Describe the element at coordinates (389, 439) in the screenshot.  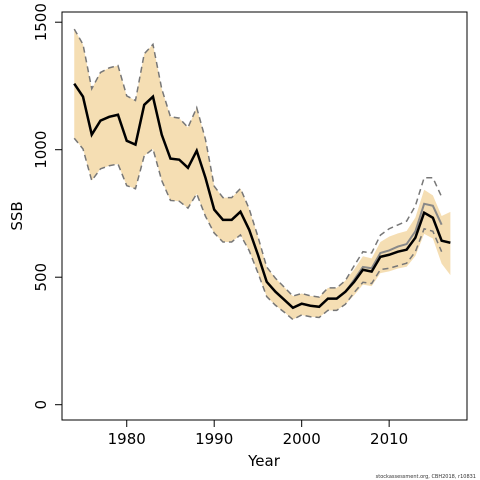
I see `x-tick-label: 2010` at that location.